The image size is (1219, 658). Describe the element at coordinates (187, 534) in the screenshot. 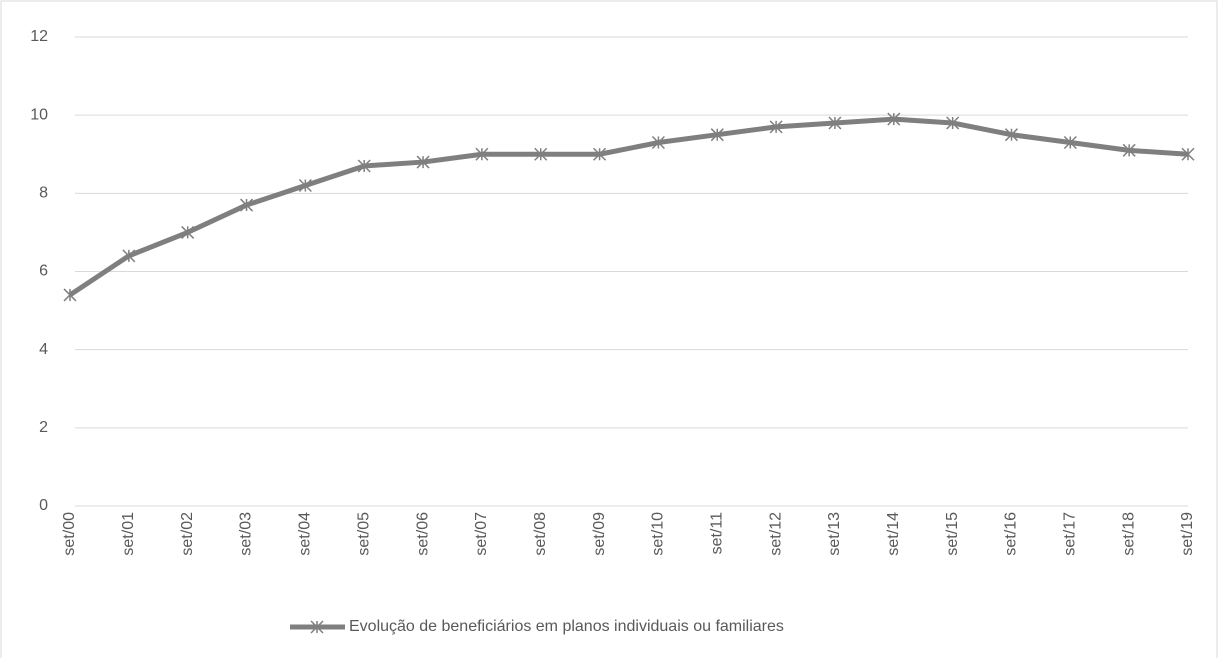

I see `x-tick-label: set/02` at that location.